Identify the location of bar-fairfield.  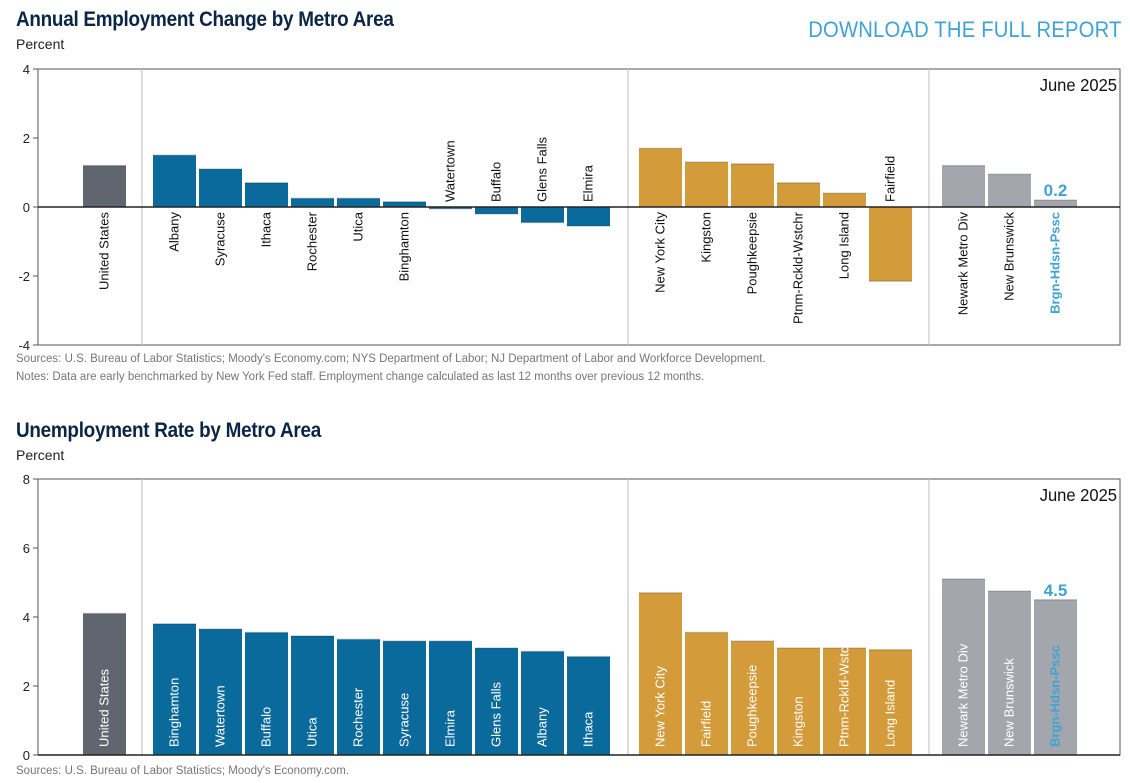
(706, 693).